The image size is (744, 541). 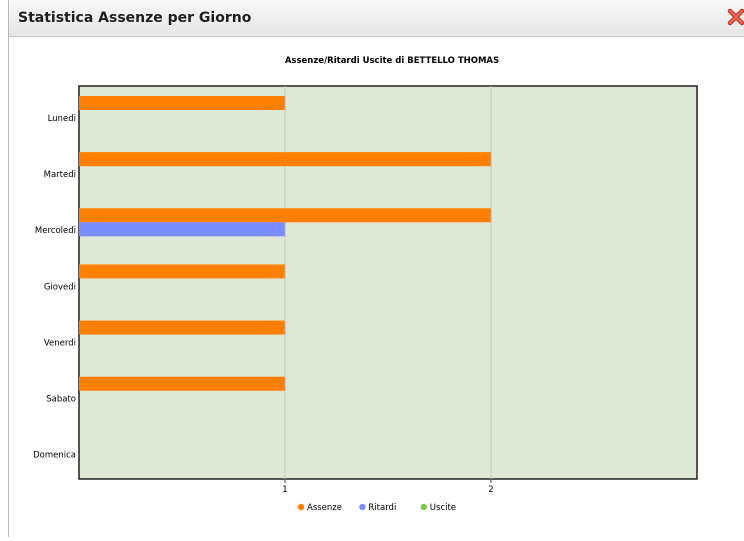 What do you see at coordinates (324, 508) in the screenshot?
I see `legend-label-assenze: Assenze` at bounding box center [324, 508].